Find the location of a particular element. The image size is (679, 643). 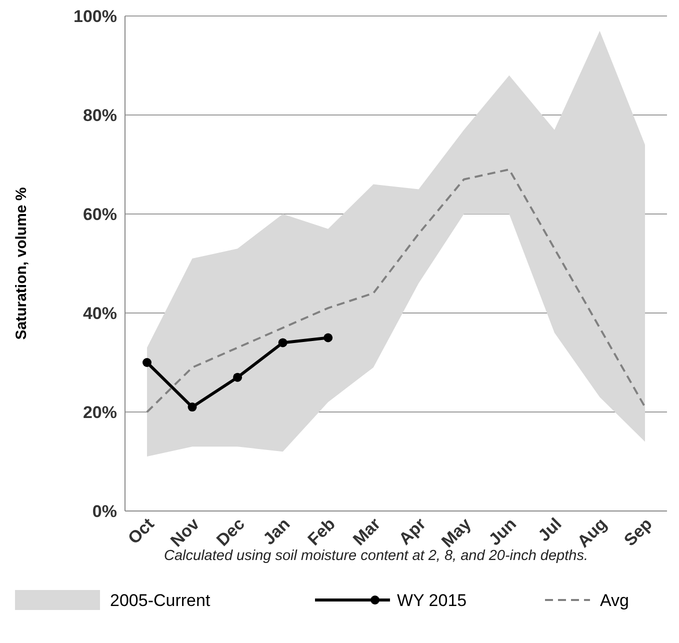

x-tick-label: Jan is located at coordinates (276, 531).